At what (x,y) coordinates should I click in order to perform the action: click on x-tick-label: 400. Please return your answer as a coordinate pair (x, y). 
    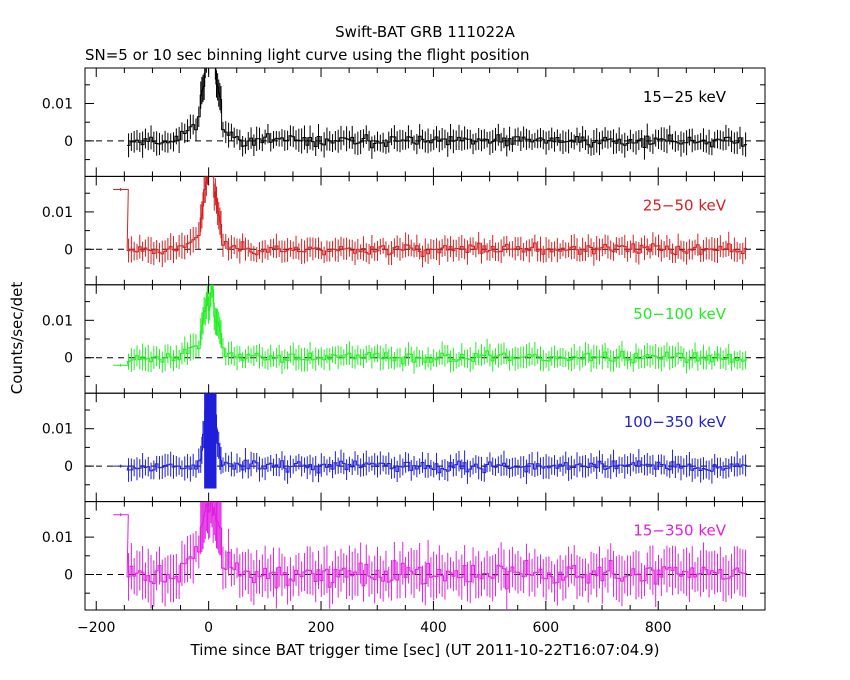
    Looking at the image, I should click on (433, 628).